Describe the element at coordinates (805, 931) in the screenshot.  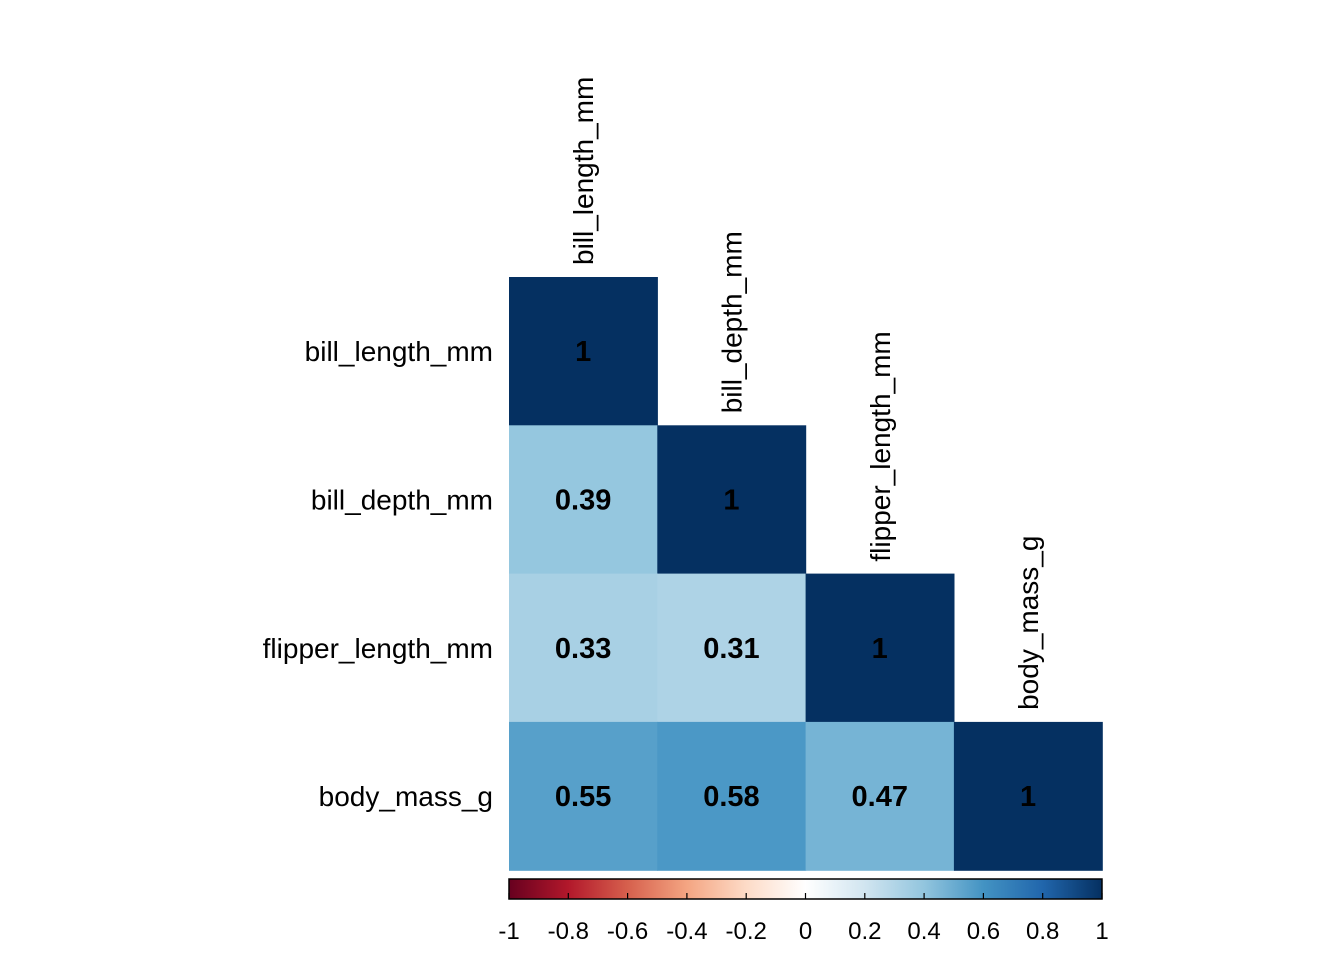
I see `colorbar-tick-label: 0` at that location.